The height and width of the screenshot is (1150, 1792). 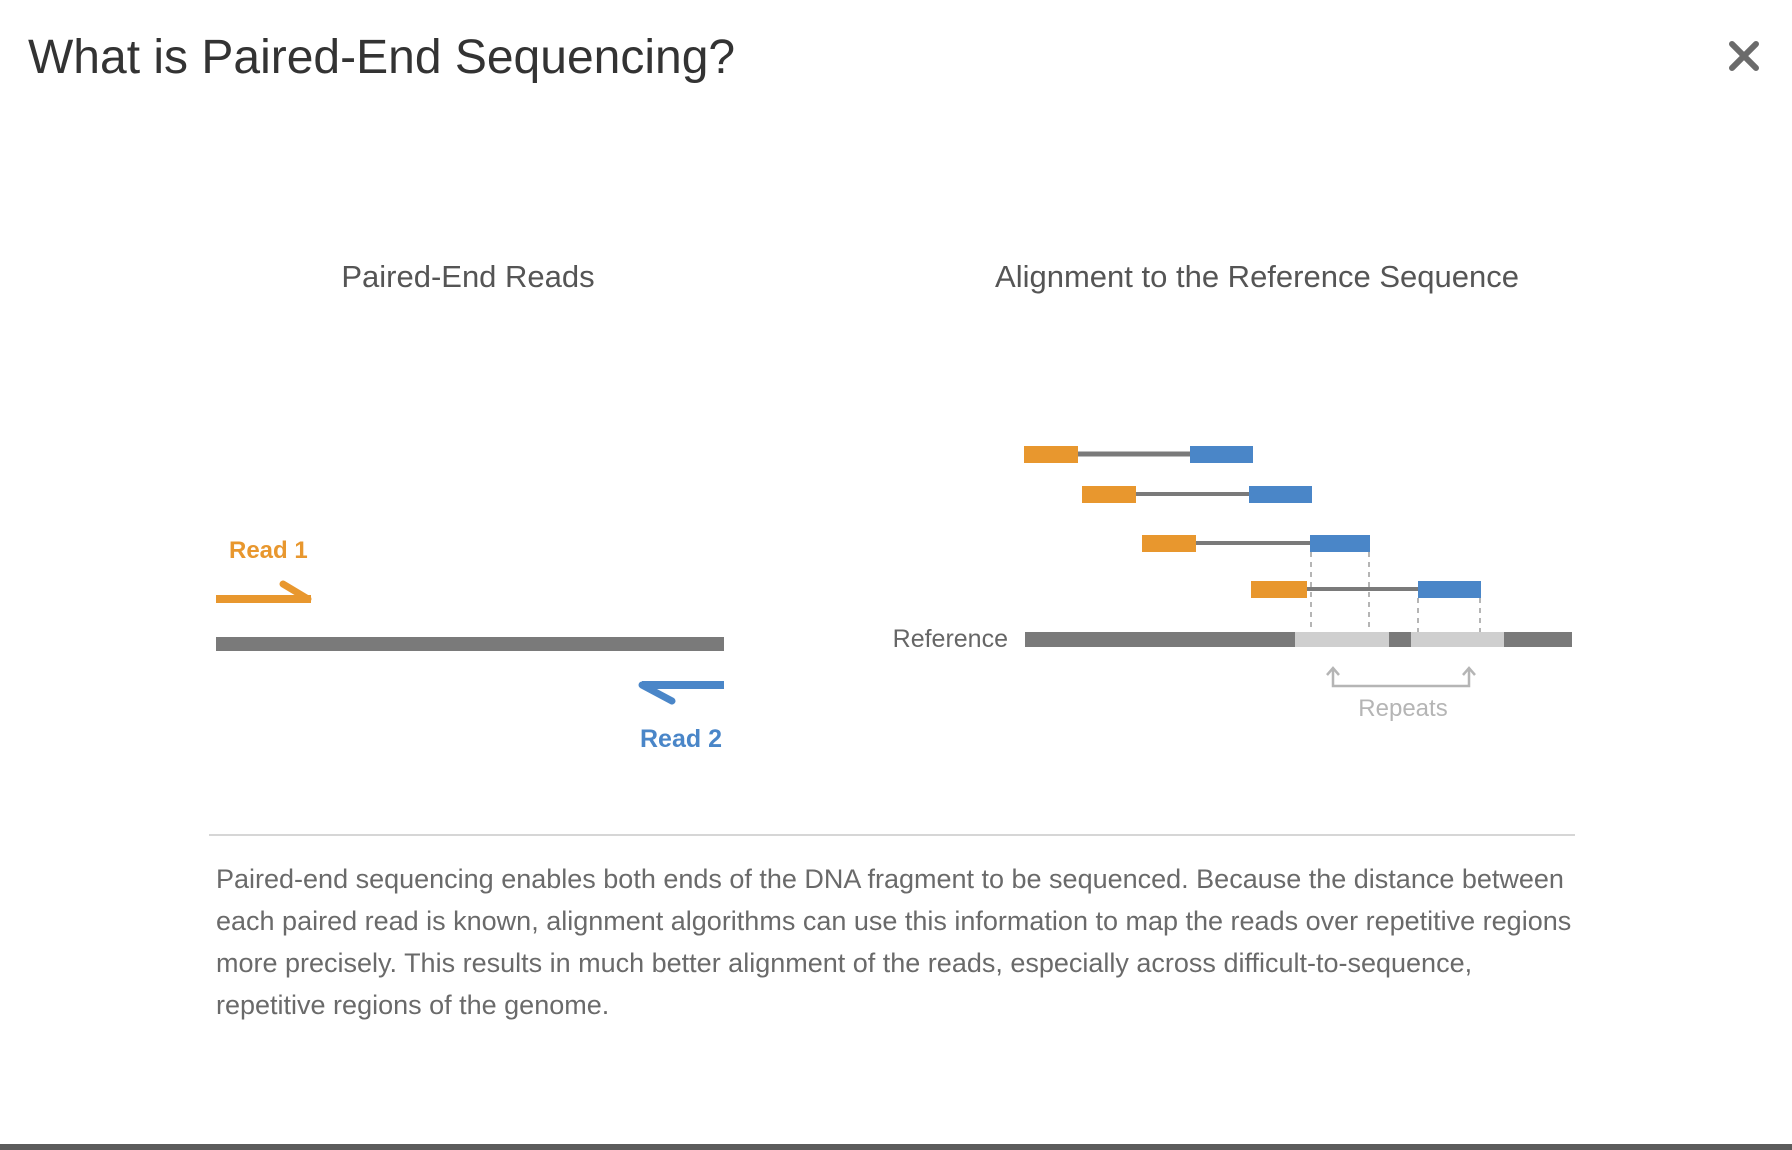 What do you see at coordinates (1402, 708) in the screenshot?
I see `repeats-label: Repeats` at bounding box center [1402, 708].